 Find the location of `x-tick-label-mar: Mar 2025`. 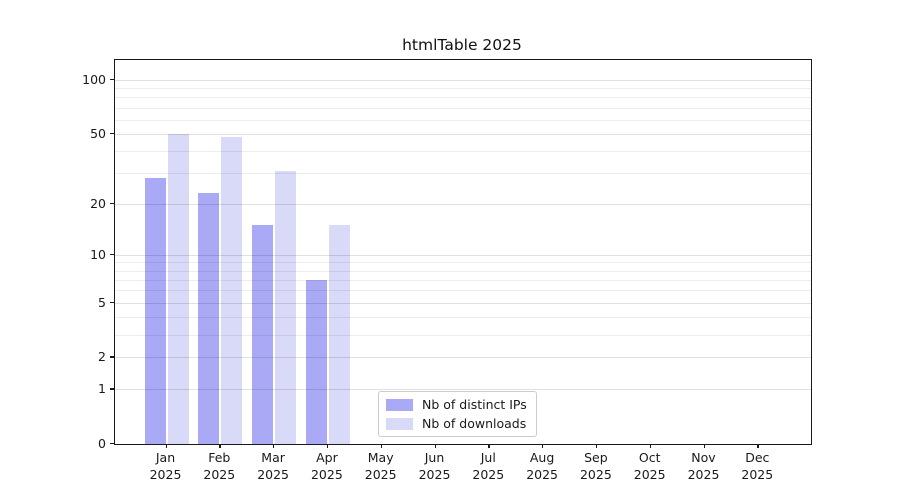

x-tick-label-mar: Mar 2025 is located at coordinates (273, 466).